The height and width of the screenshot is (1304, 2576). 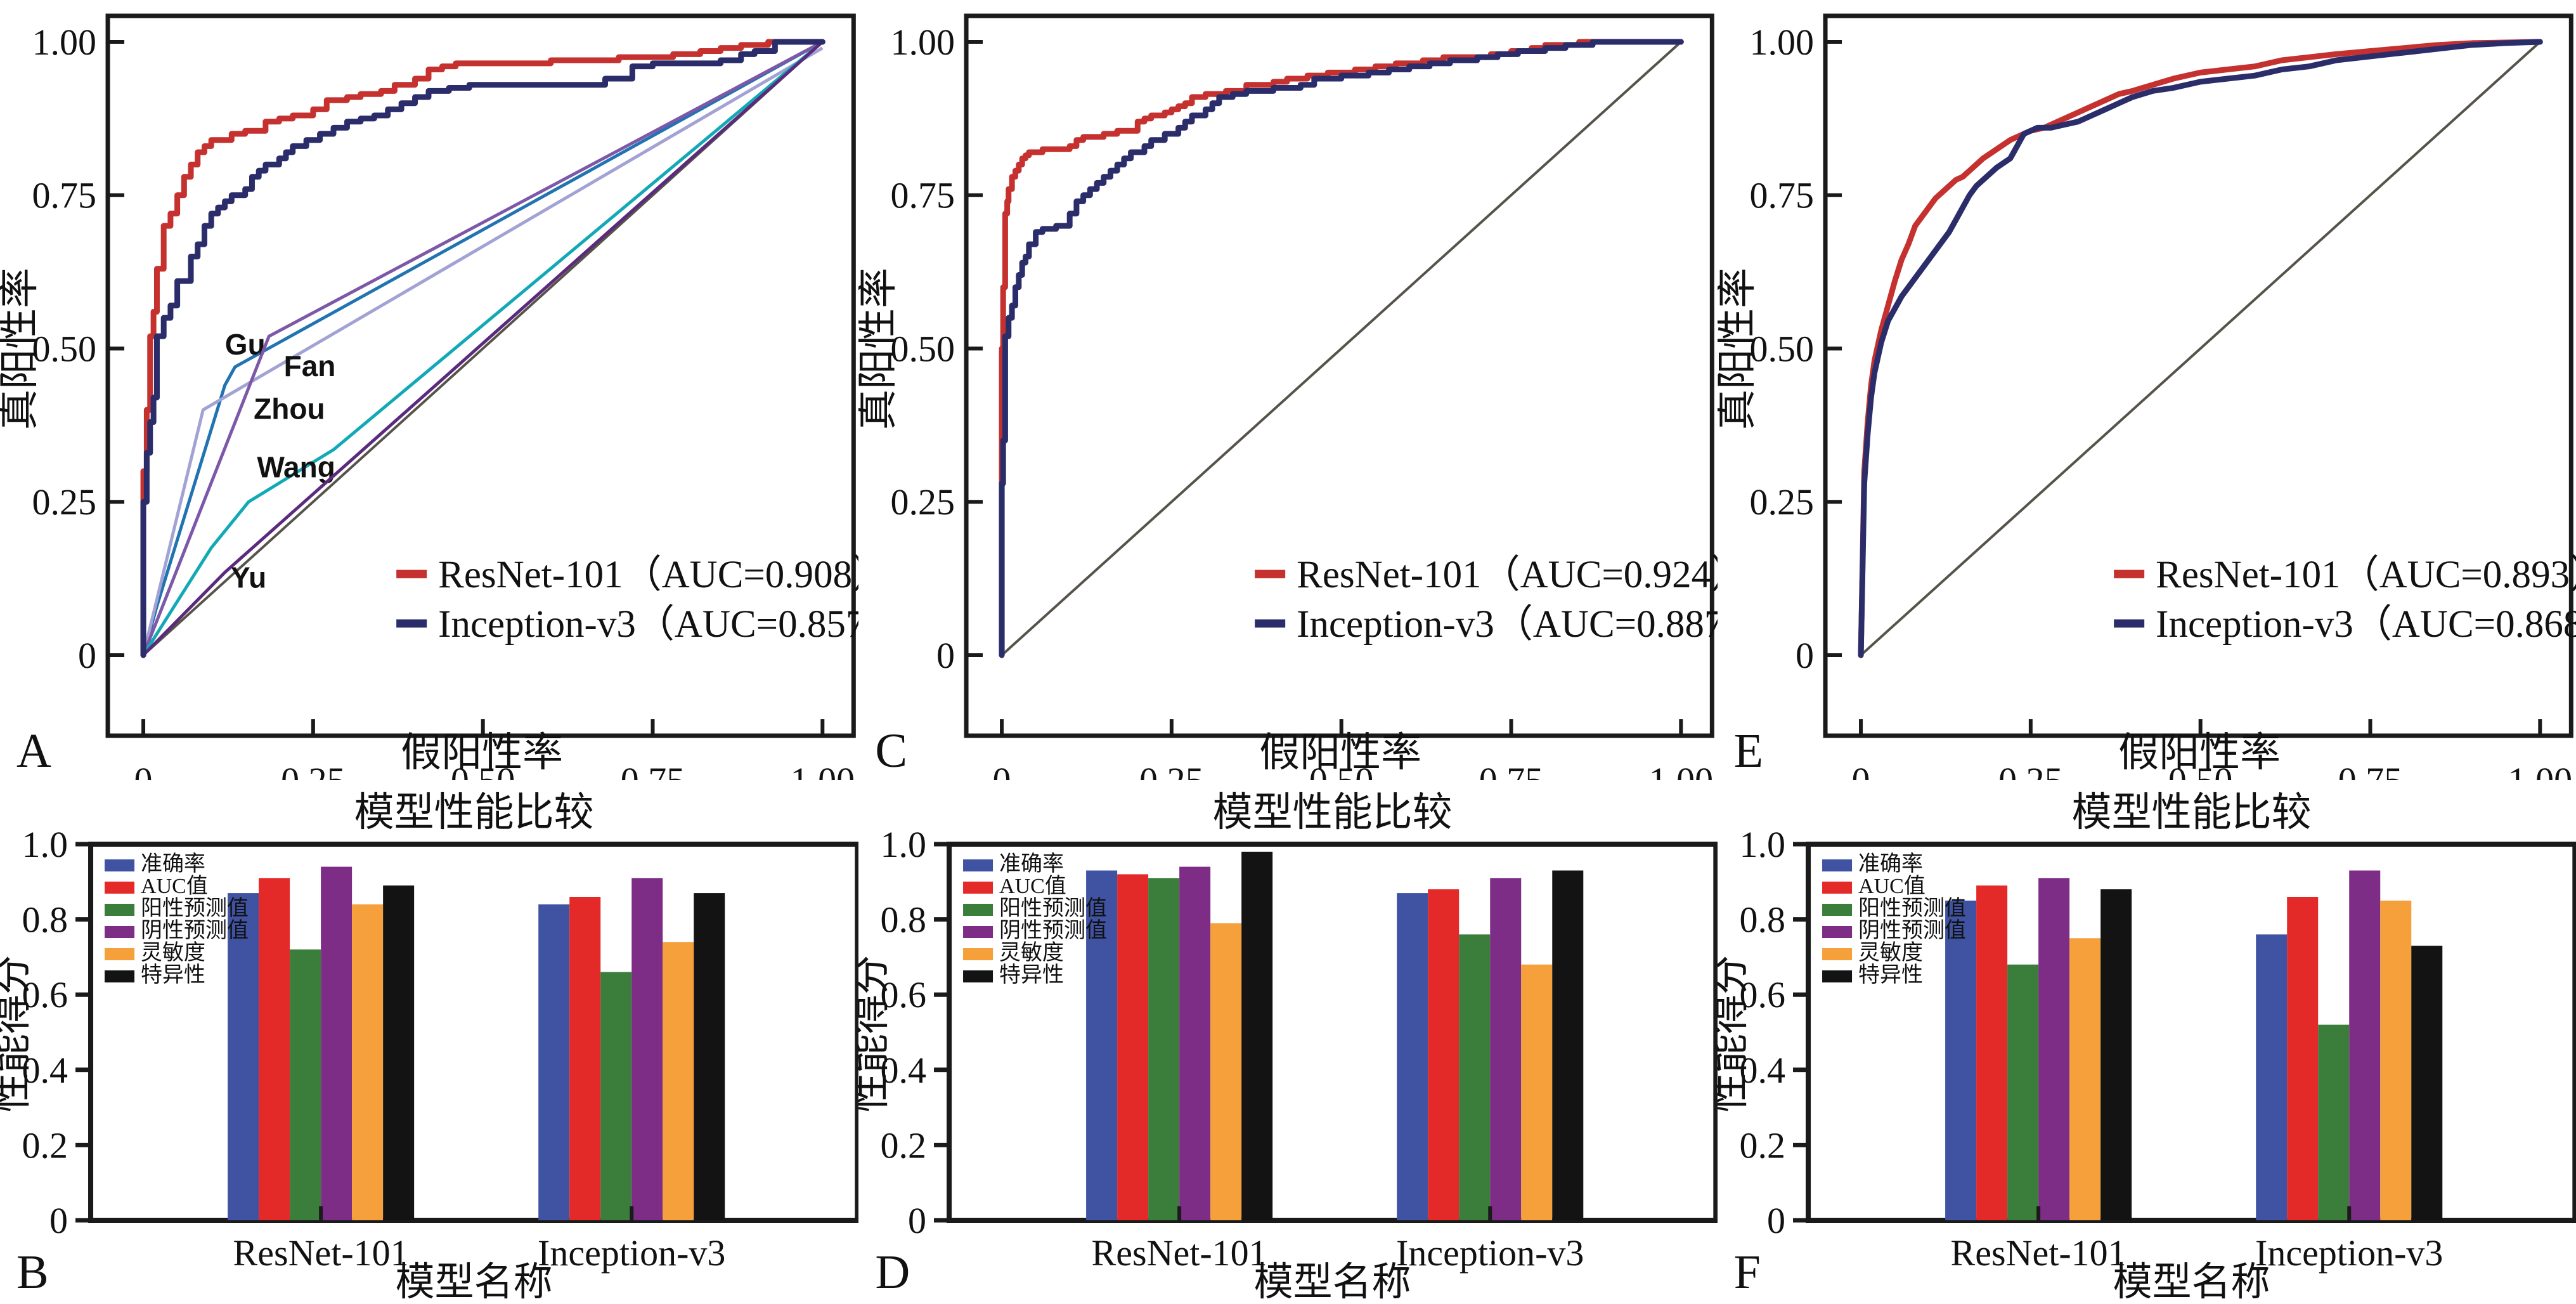 What do you see at coordinates (892, 1272) in the screenshot?
I see `panel-letter-d: D` at bounding box center [892, 1272].